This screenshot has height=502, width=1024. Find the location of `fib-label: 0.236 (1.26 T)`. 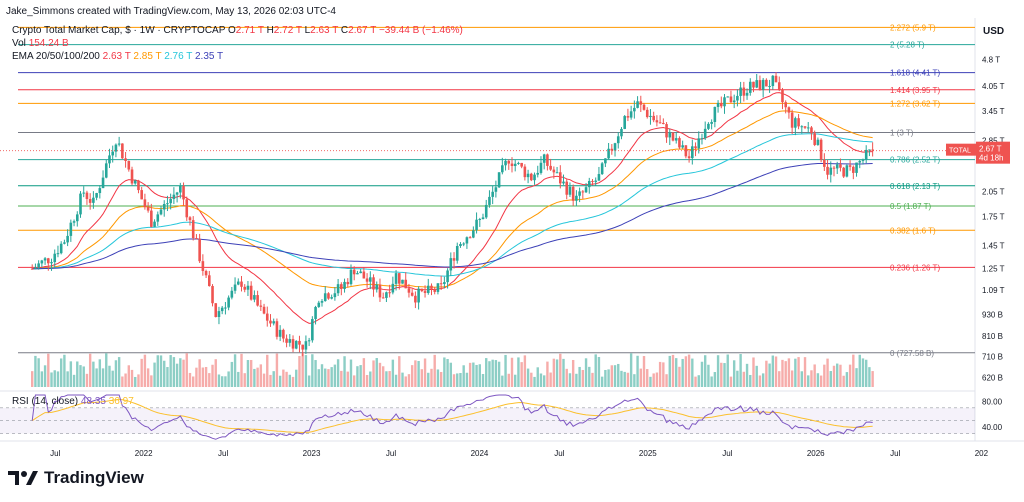

fib-label: 0.236 (1.26 T) is located at coordinates (915, 267).